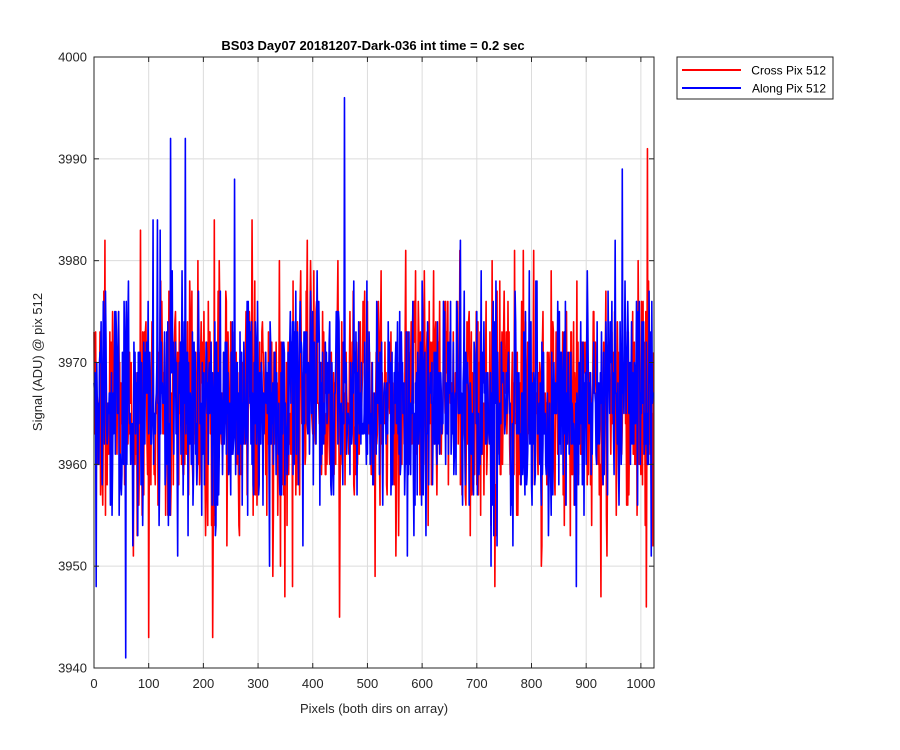  I want to click on x-tick-label: 300, so click(258, 683).